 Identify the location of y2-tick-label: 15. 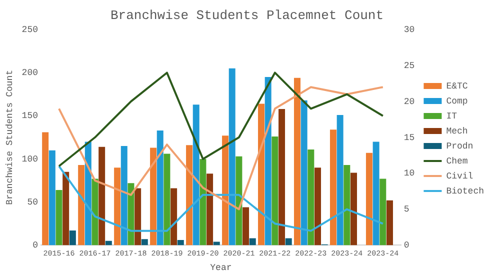
(409, 137).